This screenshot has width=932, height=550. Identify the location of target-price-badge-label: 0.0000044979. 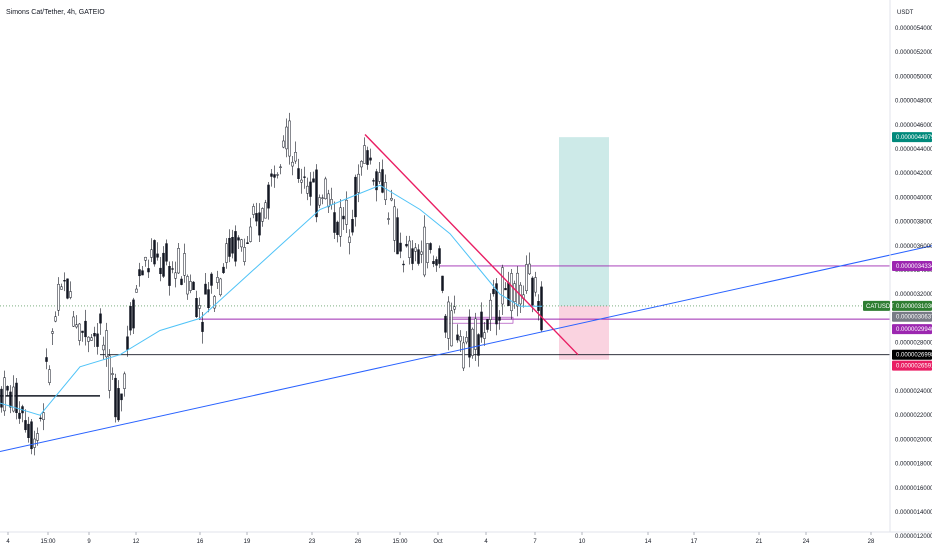
(914, 138).